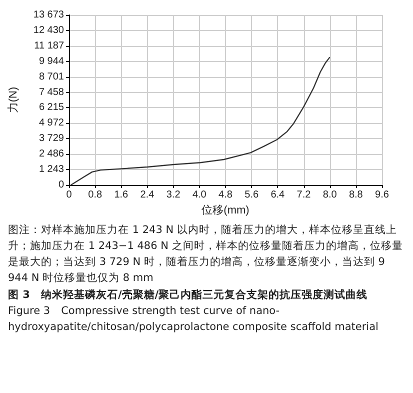 The image size is (413, 393). Describe the element at coordinates (193, 319) in the screenshot. I see `text: Figure 3 Compressive strength test curve of nano-hydroxyapatite/chitosan/polycaprolactone composite scaffold material` at that location.